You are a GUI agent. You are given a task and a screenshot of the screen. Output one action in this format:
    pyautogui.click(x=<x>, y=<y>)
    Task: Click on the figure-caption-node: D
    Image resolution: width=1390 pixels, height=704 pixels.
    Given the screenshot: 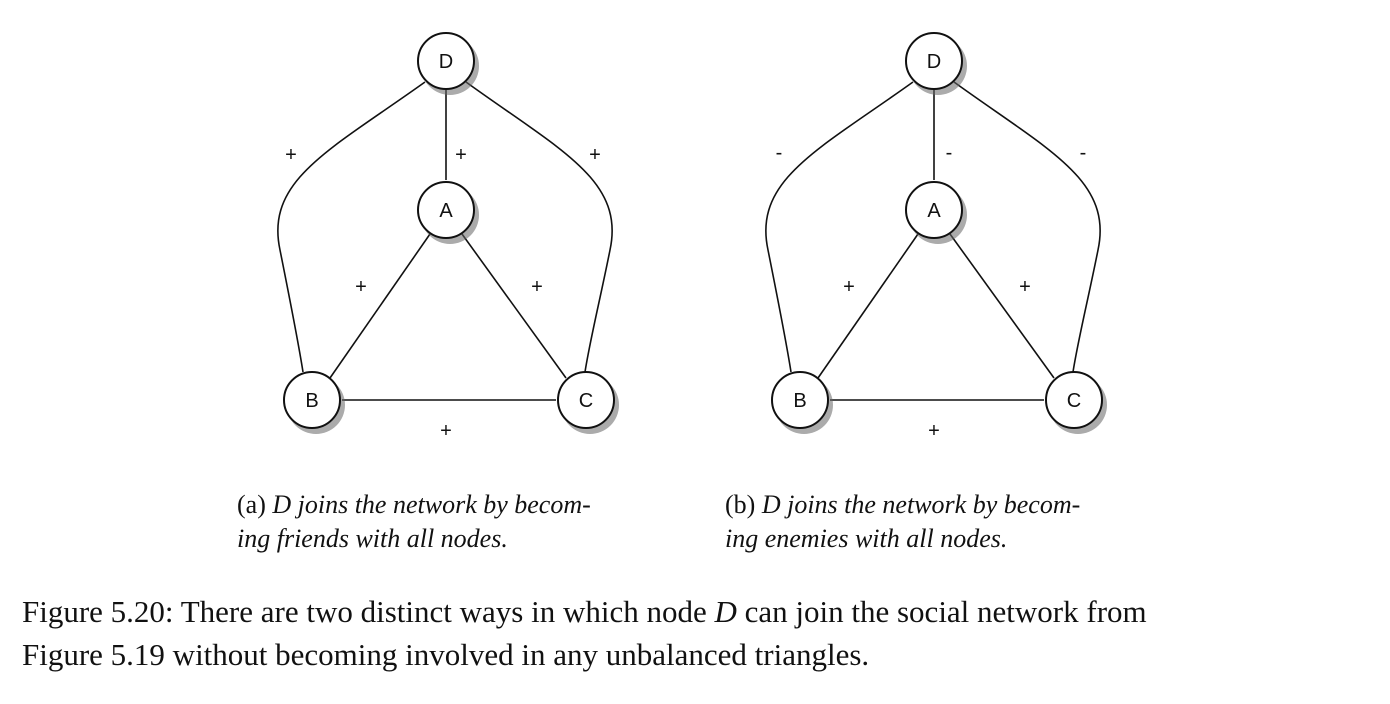 What is the action you would take?
    pyautogui.click(x=725, y=611)
    